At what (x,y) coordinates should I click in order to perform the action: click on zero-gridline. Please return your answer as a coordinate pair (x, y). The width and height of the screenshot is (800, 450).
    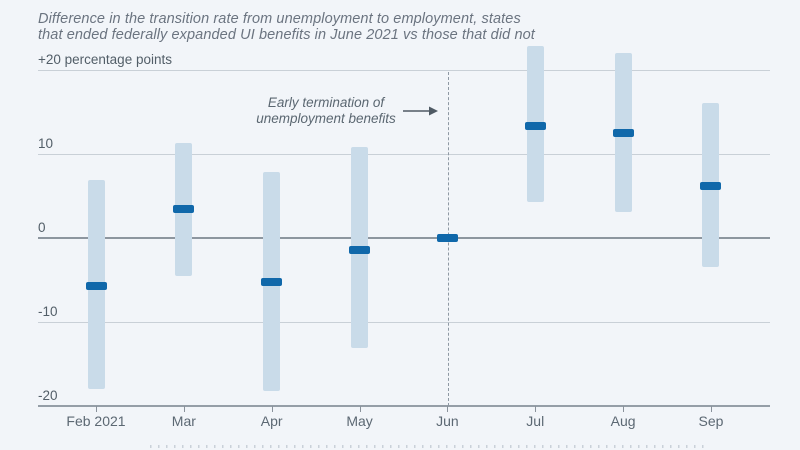
    Looking at the image, I should click on (404, 238).